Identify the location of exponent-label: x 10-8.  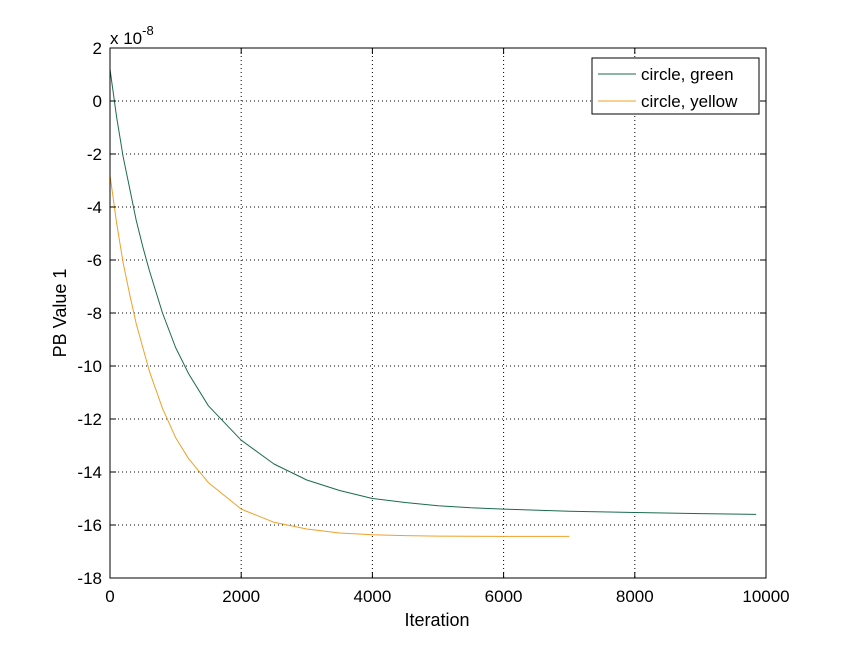
(132, 35).